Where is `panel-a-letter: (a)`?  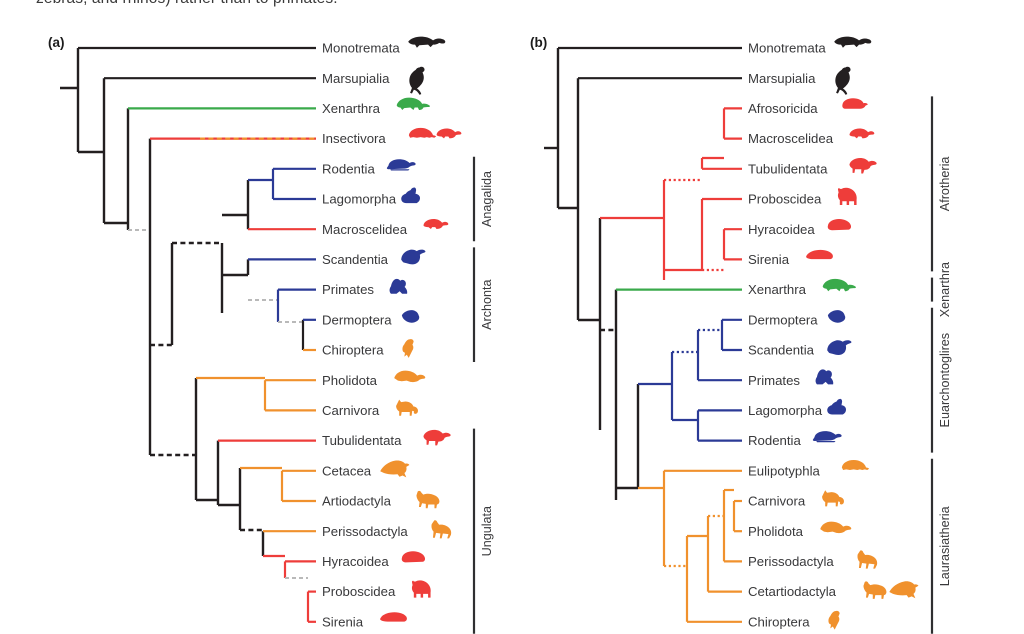
panel-a-letter: (a) is located at coordinates (56, 42).